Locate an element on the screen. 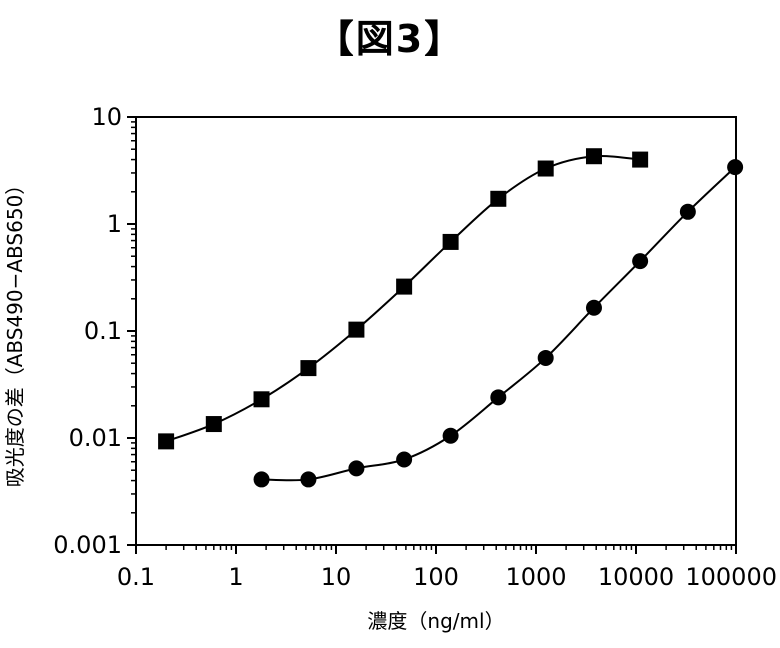 The image size is (780, 648). x-tick-label: 10 is located at coordinates (336, 577).